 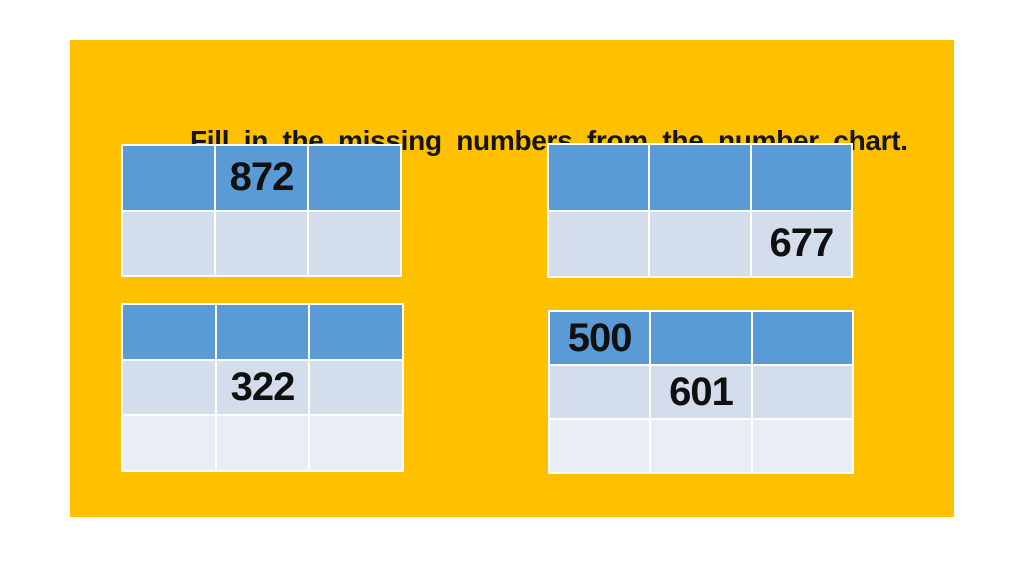 What do you see at coordinates (261, 178) in the screenshot?
I see `table-cell-filled-872: 872` at bounding box center [261, 178].